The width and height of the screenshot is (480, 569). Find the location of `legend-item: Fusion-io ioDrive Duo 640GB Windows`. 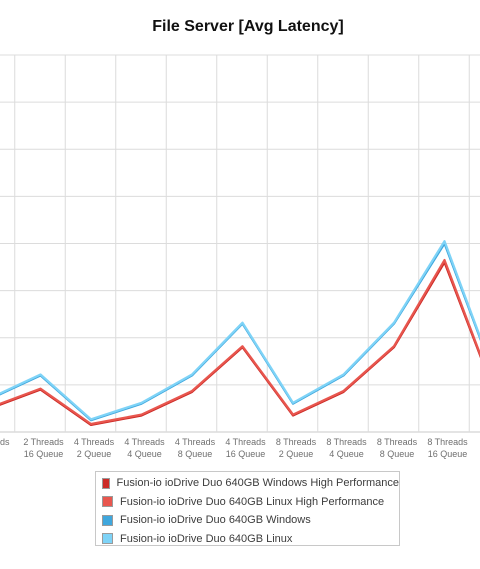

legend-item: Fusion-io ioDrive Duo 640GB Windows is located at coordinates (250, 520).